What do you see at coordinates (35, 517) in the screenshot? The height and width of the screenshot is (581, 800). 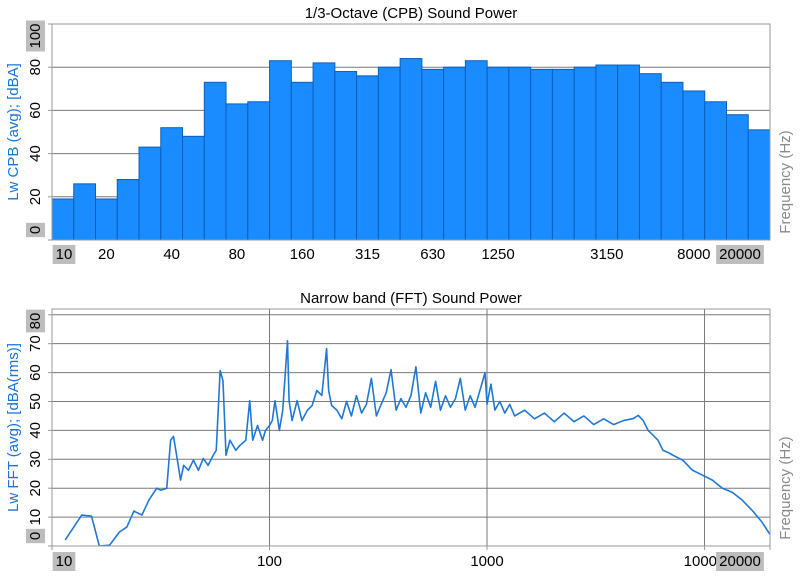 I see `y-tick-label: 10` at bounding box center [35, 517].